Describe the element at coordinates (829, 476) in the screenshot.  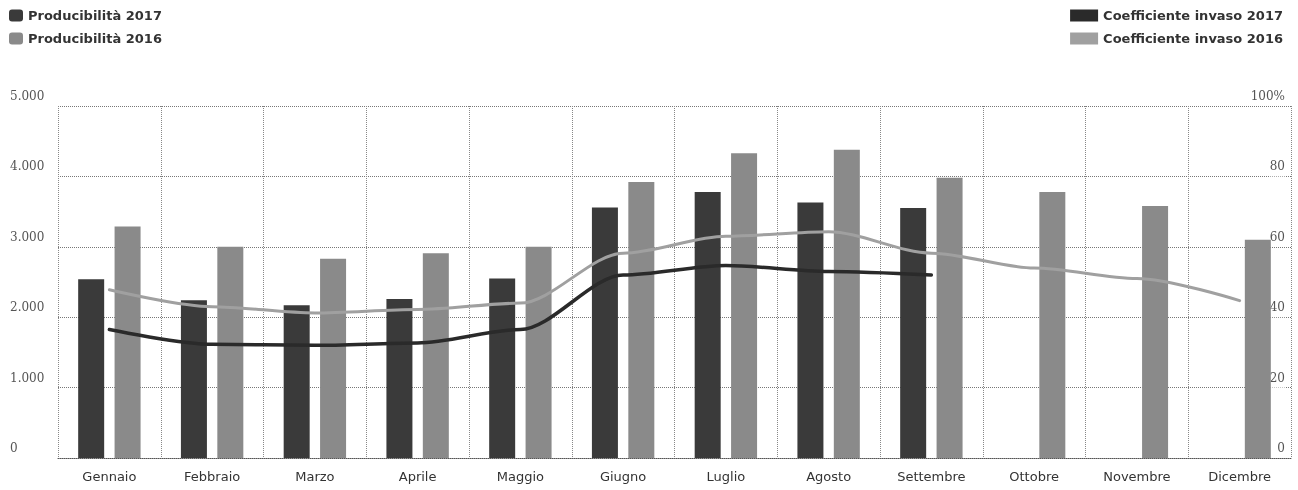
I see `x-tick-label: Agosto` at that location.